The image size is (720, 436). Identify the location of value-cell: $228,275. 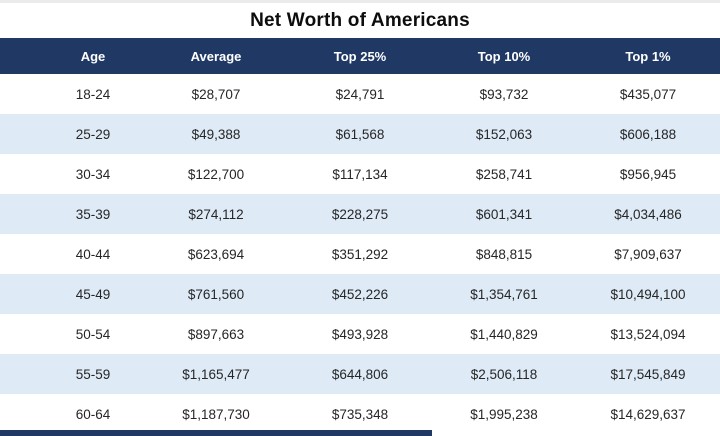
(360, 214).